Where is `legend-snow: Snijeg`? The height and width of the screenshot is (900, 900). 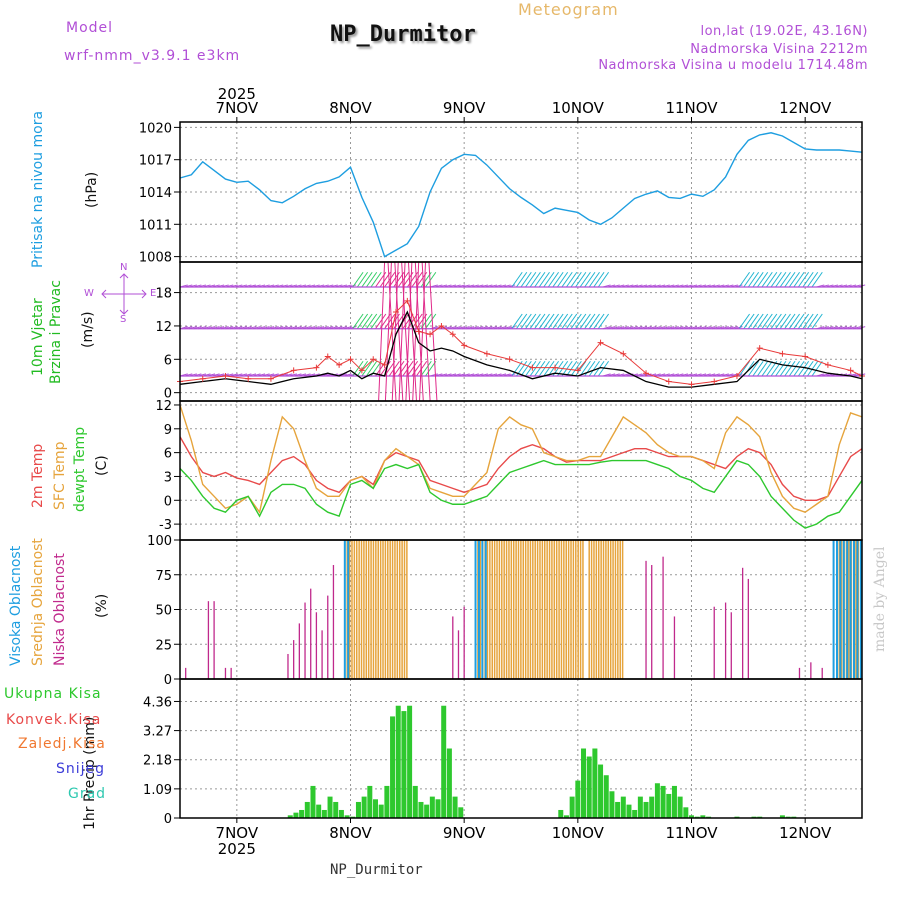
legend-snow: Snijeg is located at coordinates (81, 769).